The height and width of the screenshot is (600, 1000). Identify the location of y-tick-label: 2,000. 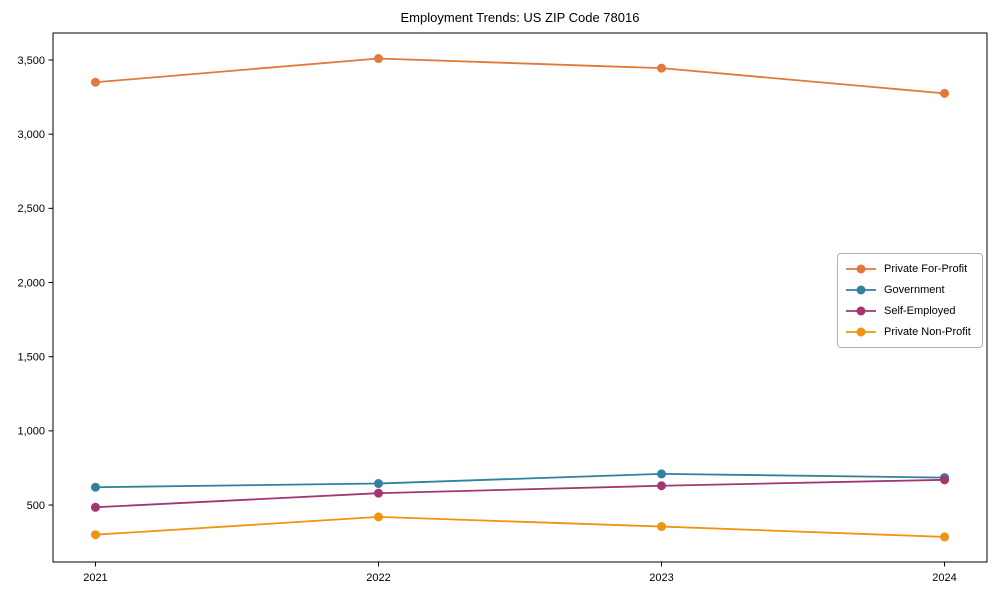
(31, 283).